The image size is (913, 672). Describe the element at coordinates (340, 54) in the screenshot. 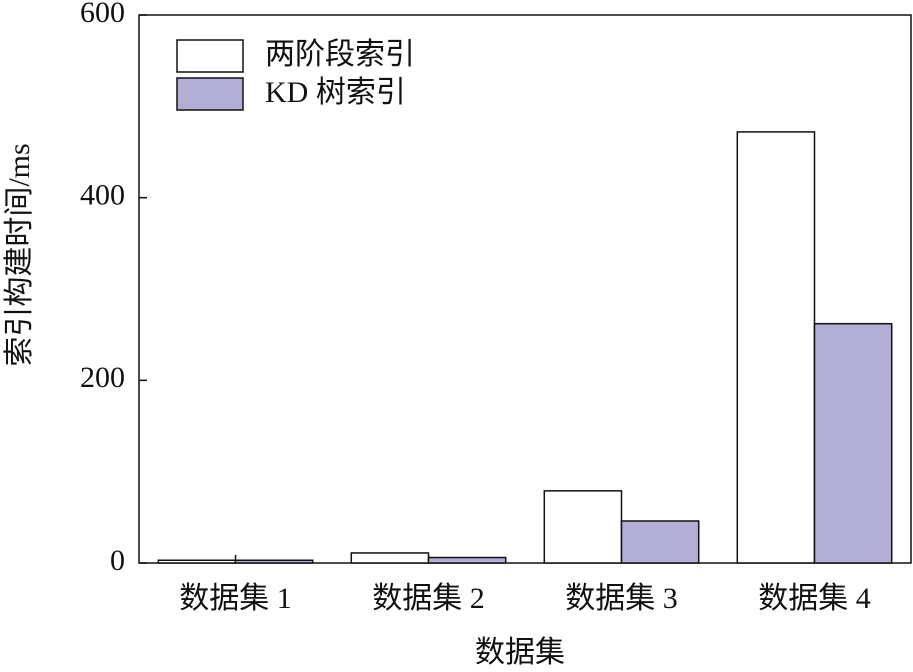

I see `legend-label: 两阶段索引` at that location.